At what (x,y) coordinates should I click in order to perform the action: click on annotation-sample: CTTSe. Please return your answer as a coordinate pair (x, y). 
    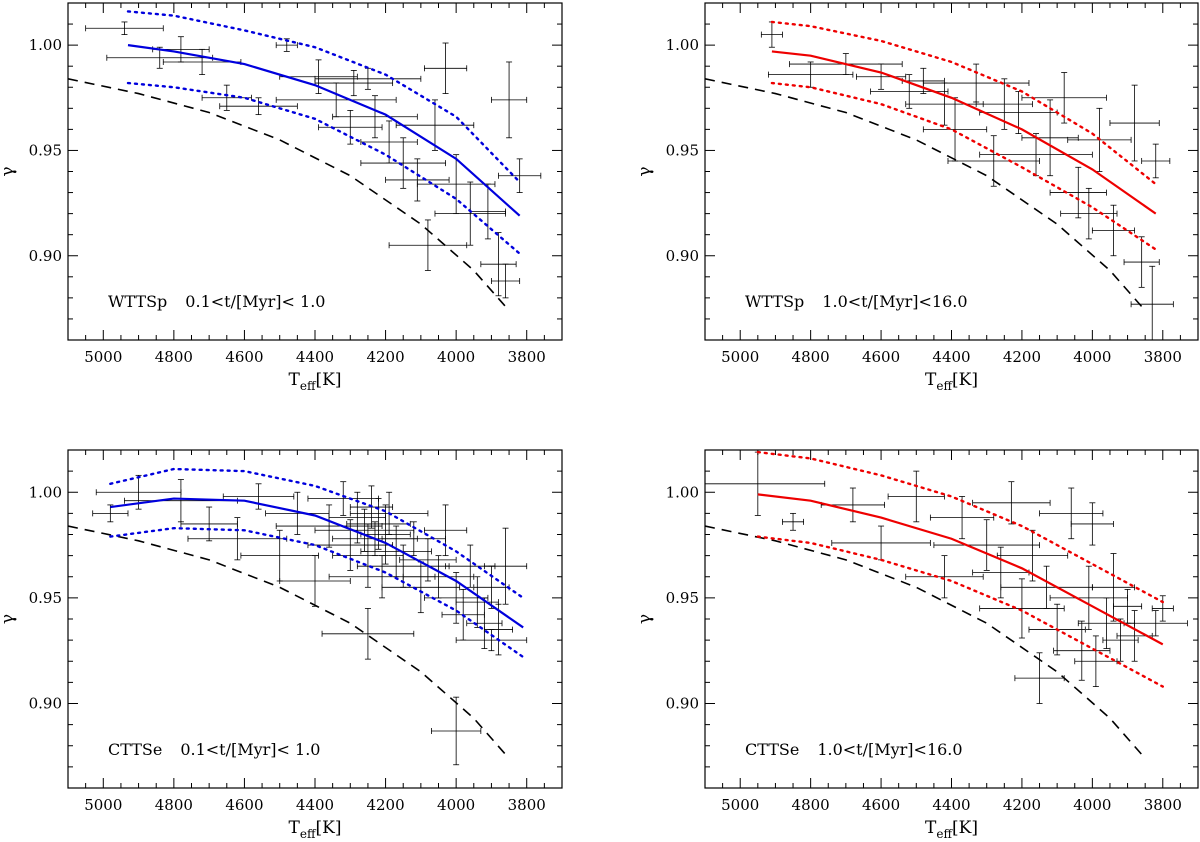
    Looking at the image, I should click on (135, 749).